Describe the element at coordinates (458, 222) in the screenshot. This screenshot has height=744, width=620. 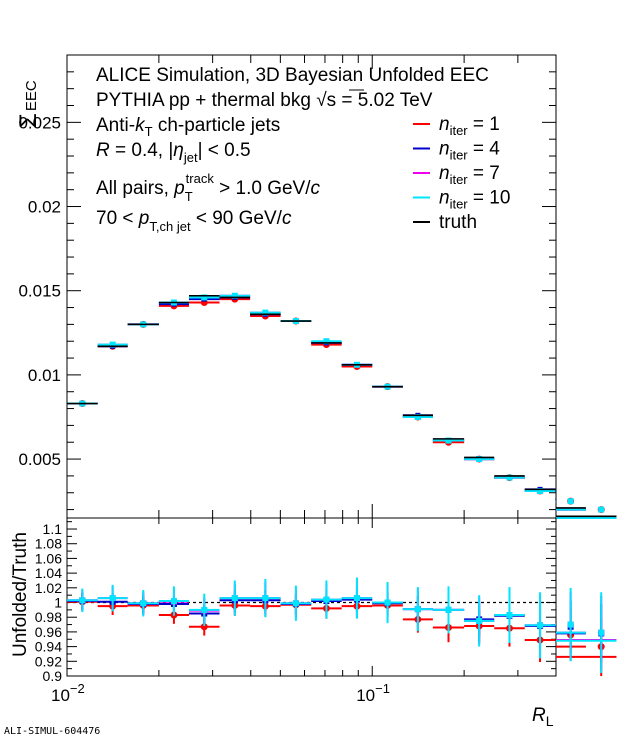
I see `legend-entry: truth` at that location.